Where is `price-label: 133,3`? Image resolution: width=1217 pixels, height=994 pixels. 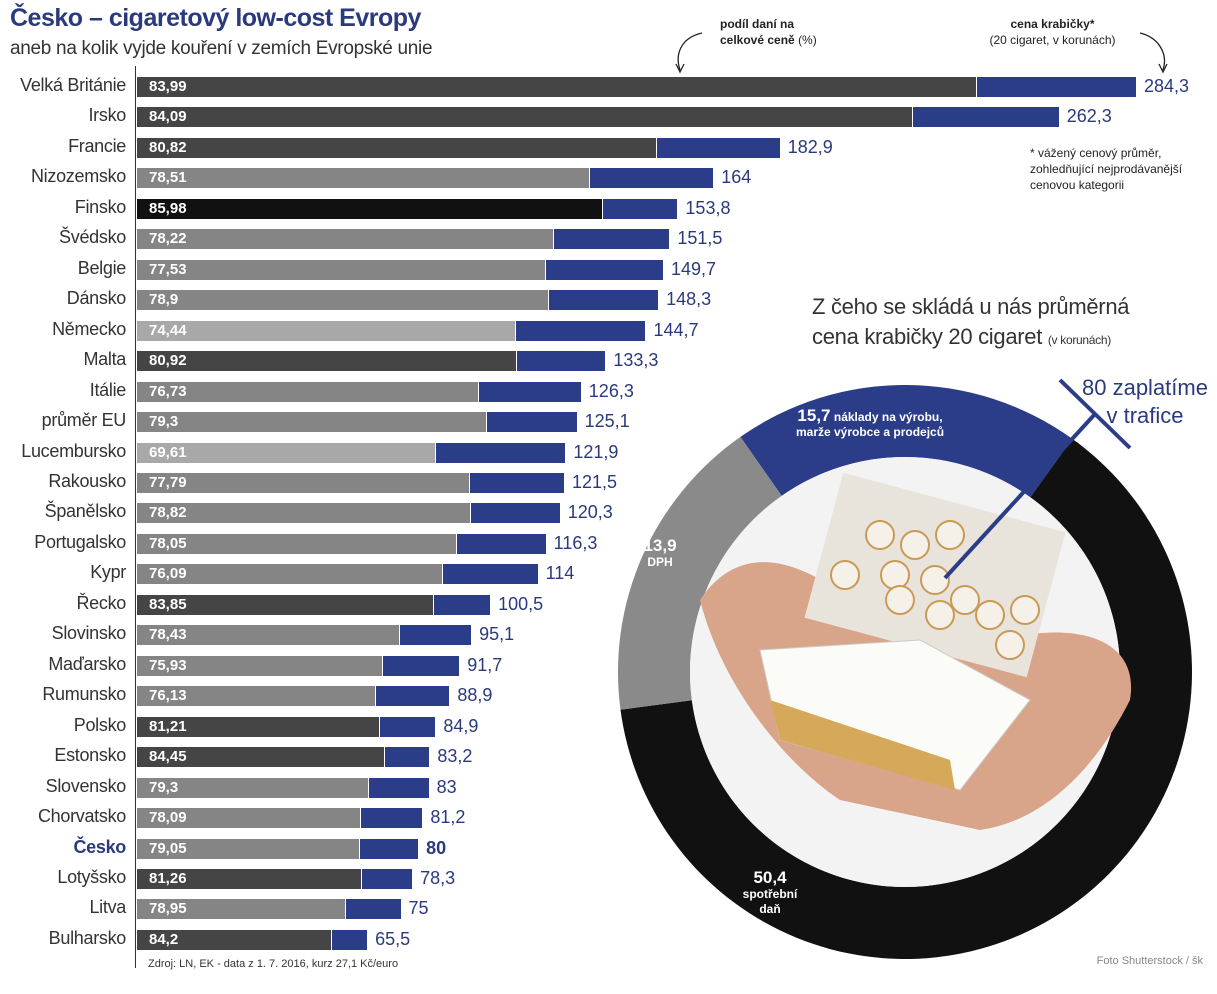
price-label: 133,3 is located at coordinates (636, 360).